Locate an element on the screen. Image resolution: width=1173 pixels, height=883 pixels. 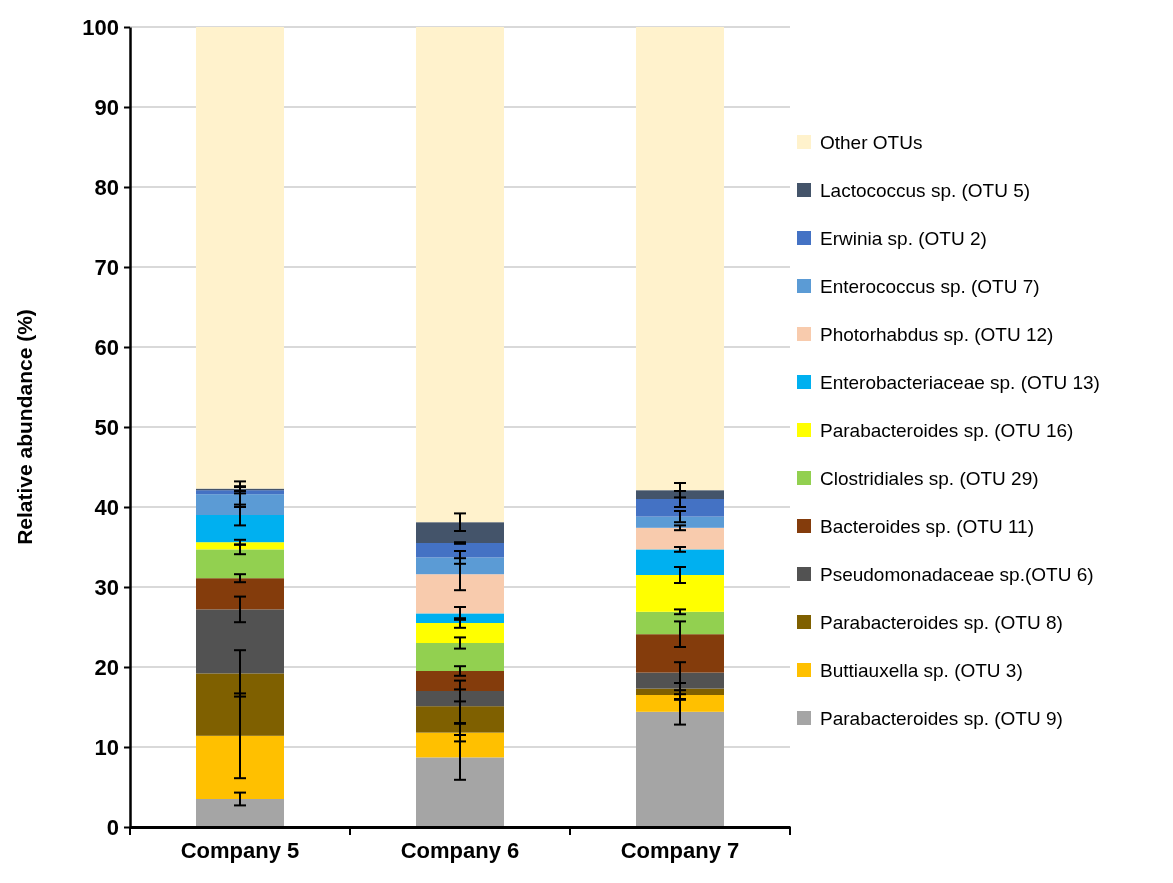
legend-label: Other OTUs is located at coordinates (871, 142).